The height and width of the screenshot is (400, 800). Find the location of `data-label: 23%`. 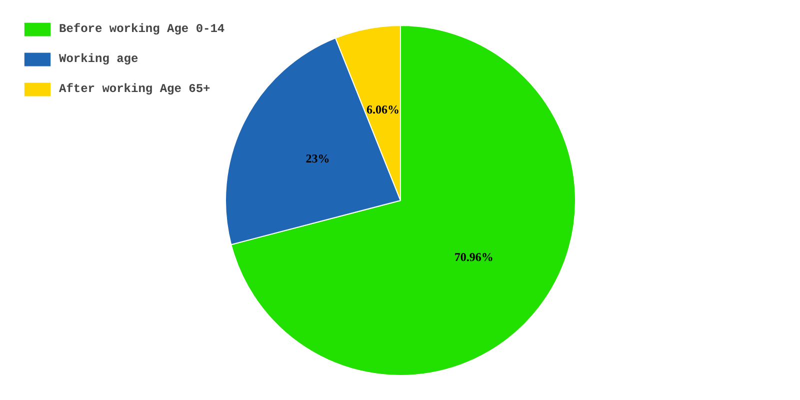

data-label: 23% is located at coordinates (318, 159).